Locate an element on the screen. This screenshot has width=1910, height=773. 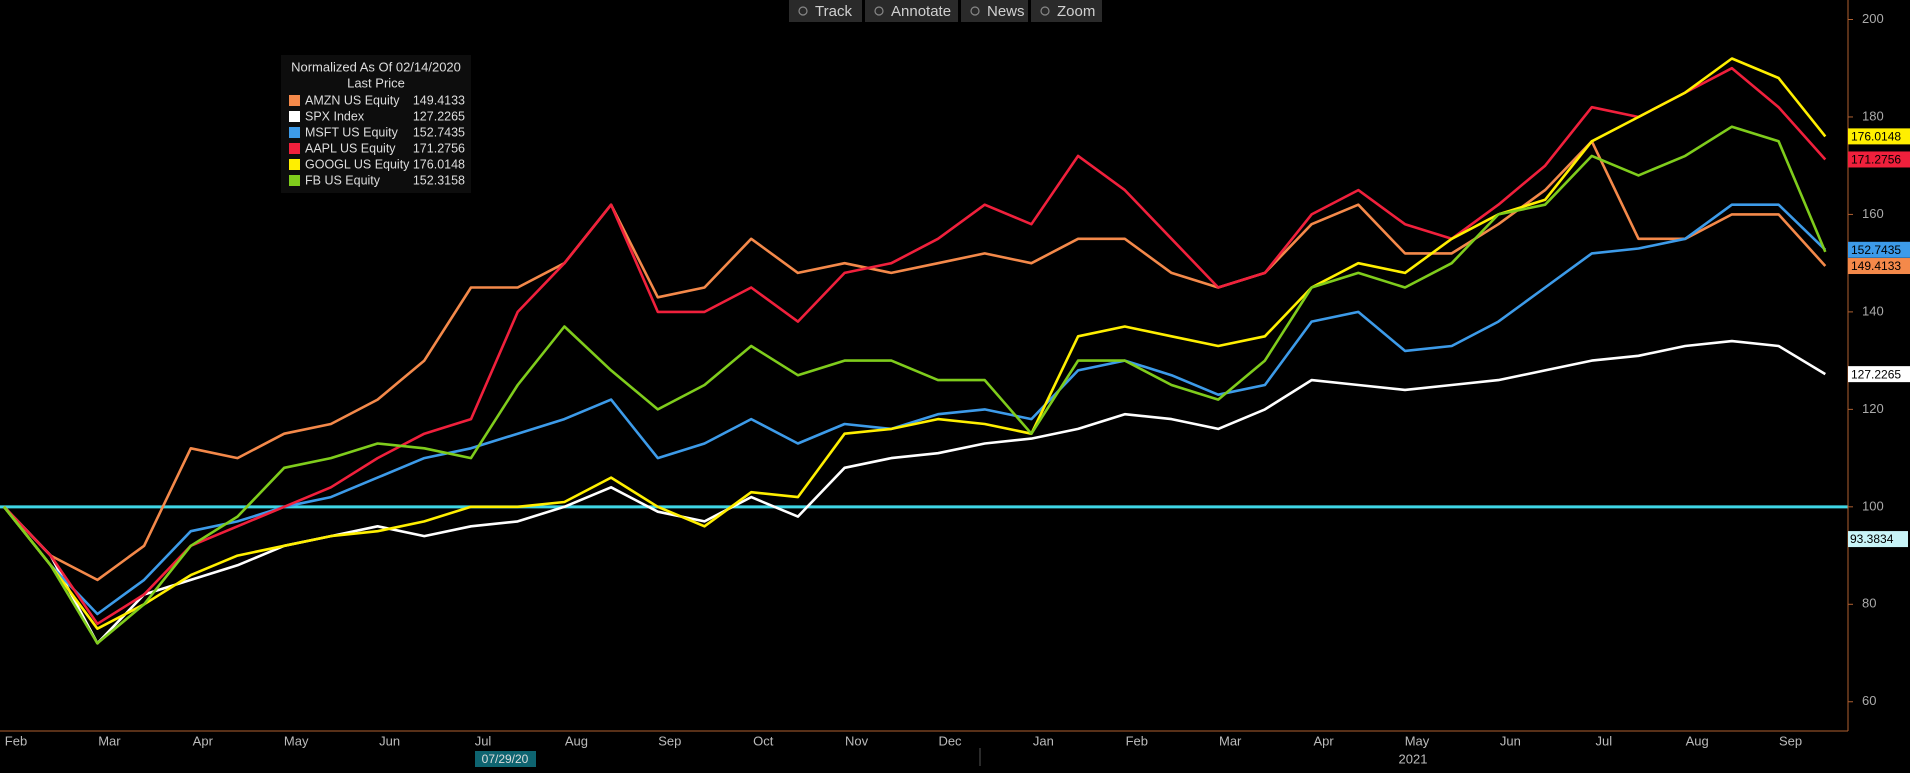
reference-tag is located at coordinates (1878, 539).